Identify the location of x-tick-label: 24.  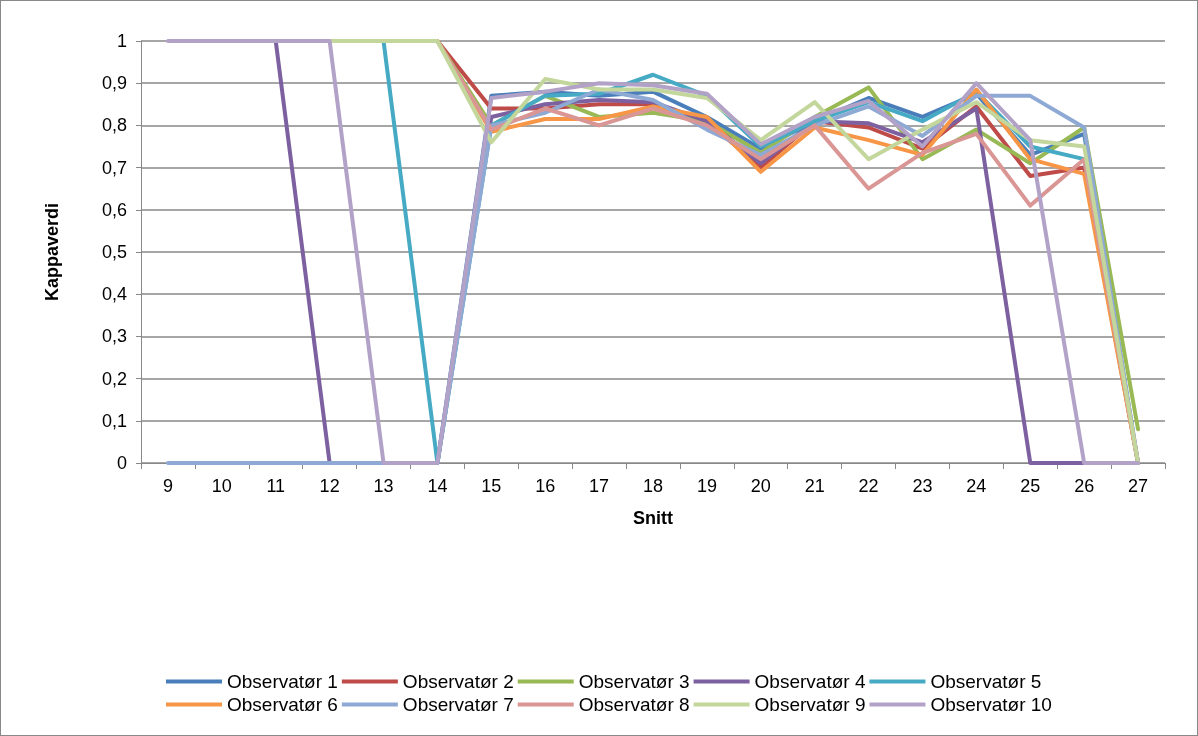
(976, 486).